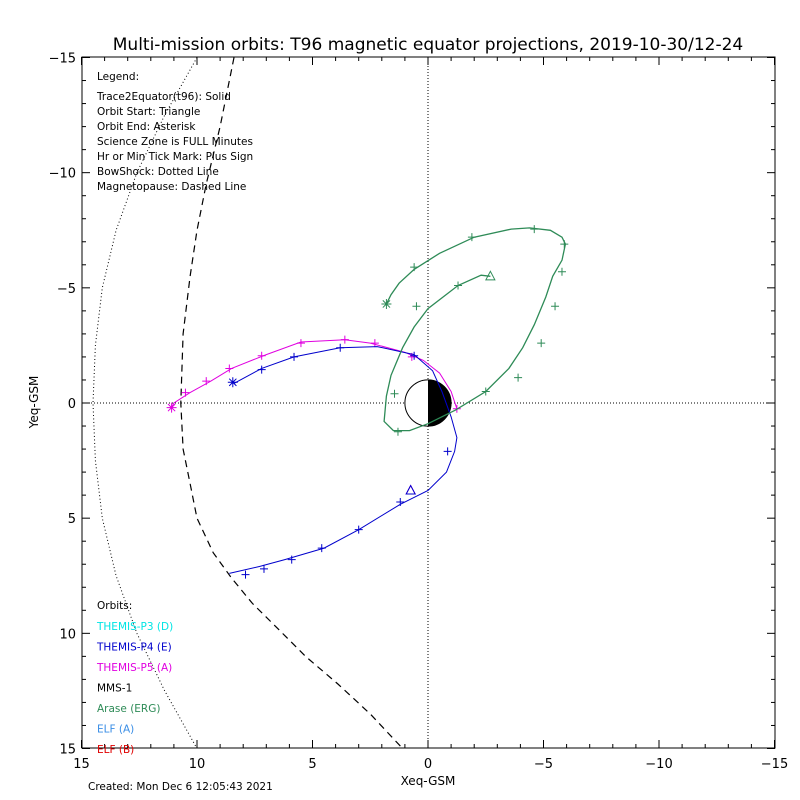 The height and width of the screenshot is (800, 800). What do you see at coordinates (197, 764) in the screenshot?
I see `x-tick-label: 10` at bounding box center [197, 764].